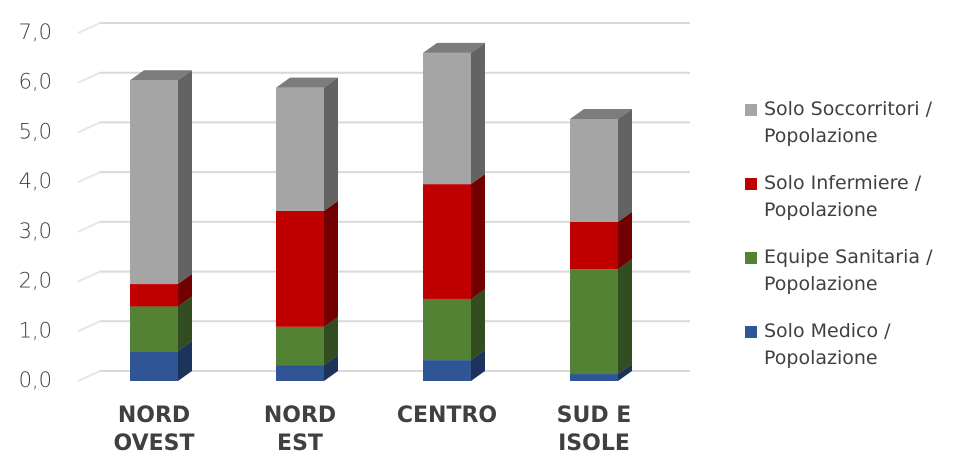 The image size is (978, 459). Describe the element at coordinates (35, 380) in the screenshot. I see `y-tick-label: 0,0` at that location.